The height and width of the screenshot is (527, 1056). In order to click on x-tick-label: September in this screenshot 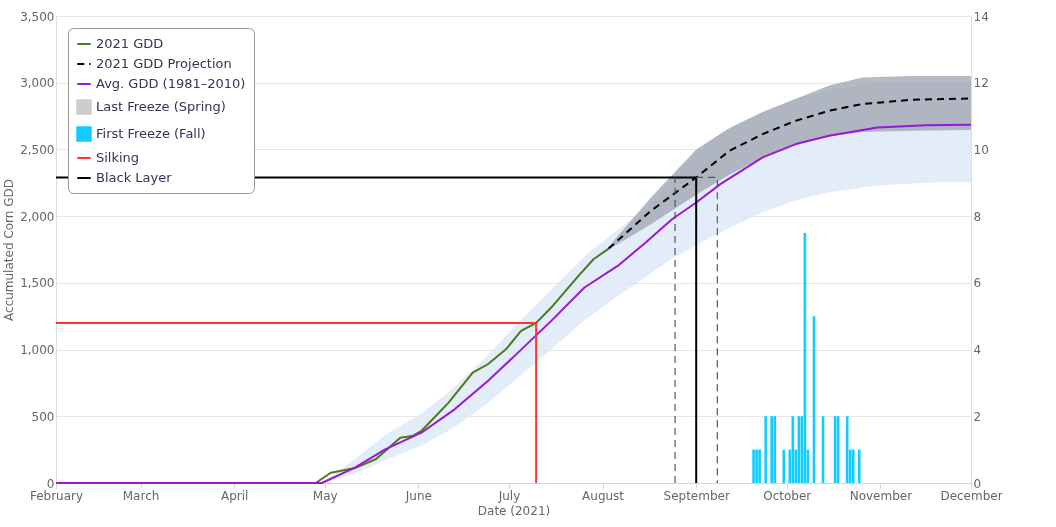, I will do `click(696, 495)`.